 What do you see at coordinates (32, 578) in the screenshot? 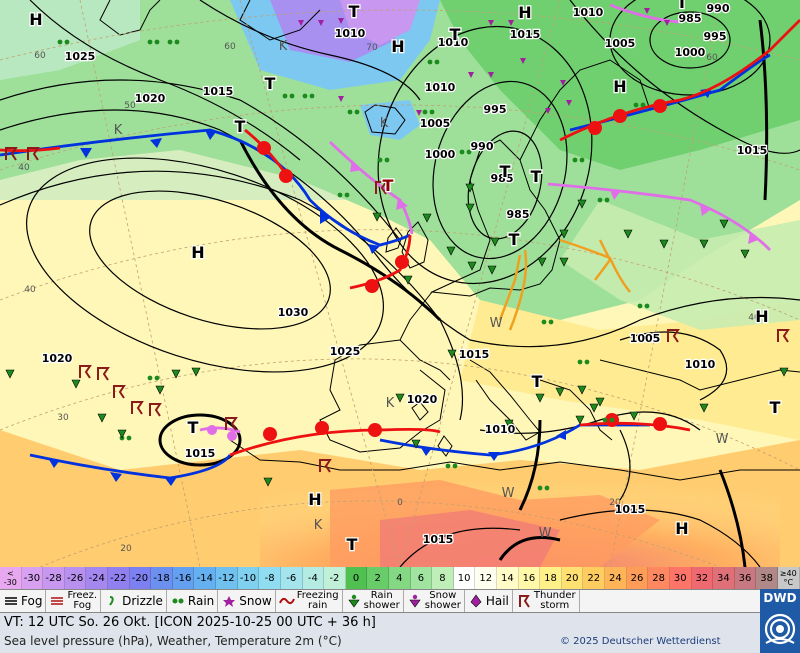
I see `temperature-scale-cell: -30` at bounding box center [32, 578].